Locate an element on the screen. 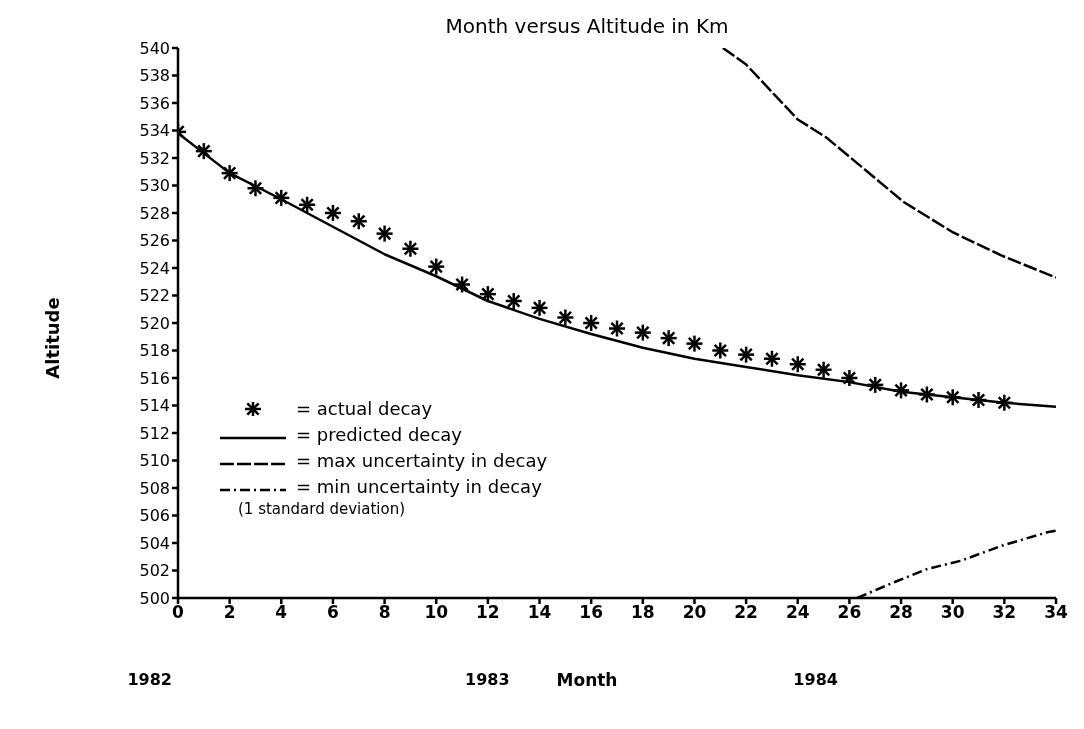 The image size is (1084, 729). y-tick-label: 510 is located at coordinates (154, 461).